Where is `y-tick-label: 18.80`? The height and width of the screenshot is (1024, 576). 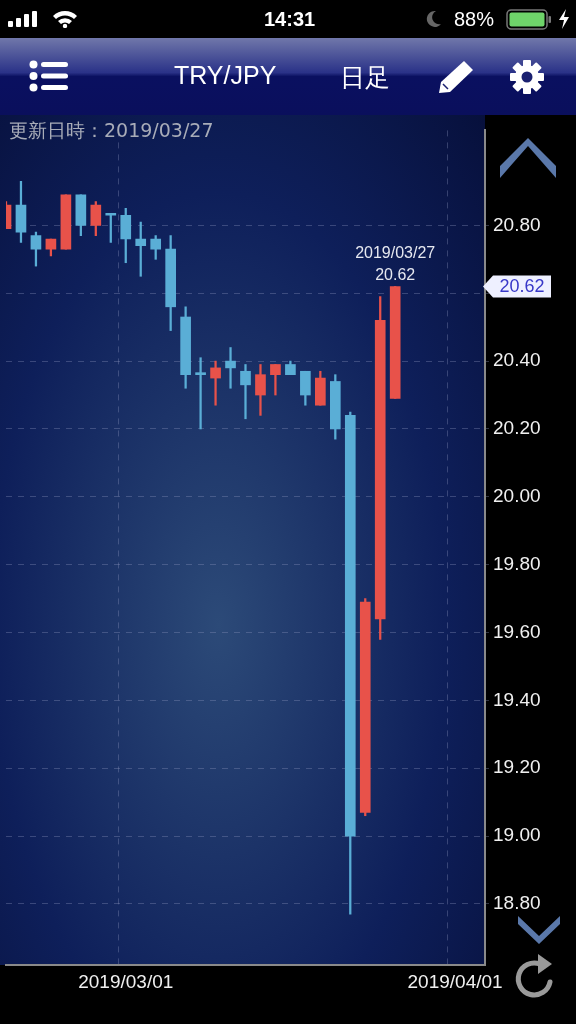
y-tick-label: 18.80 is located at coordinates (517, 903).